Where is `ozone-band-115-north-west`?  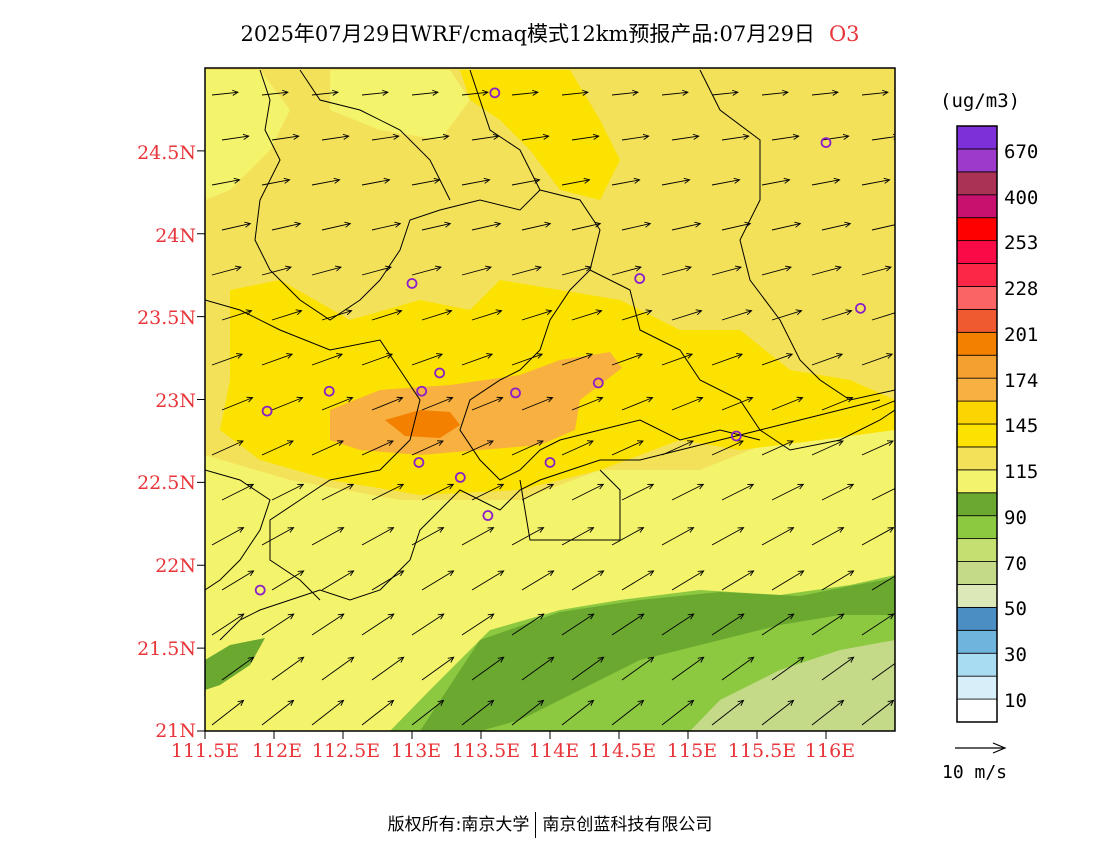
ozone-band-115-north-west is located at coordinates (247, 135).